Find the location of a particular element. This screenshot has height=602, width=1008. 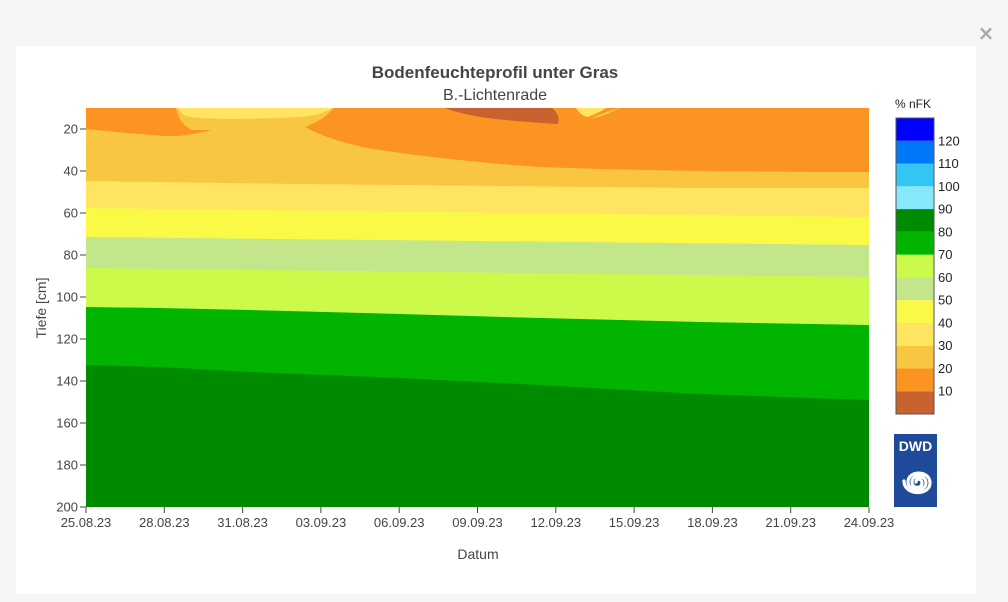

dwd-logo: DWD is located at coordinates (915, 470).